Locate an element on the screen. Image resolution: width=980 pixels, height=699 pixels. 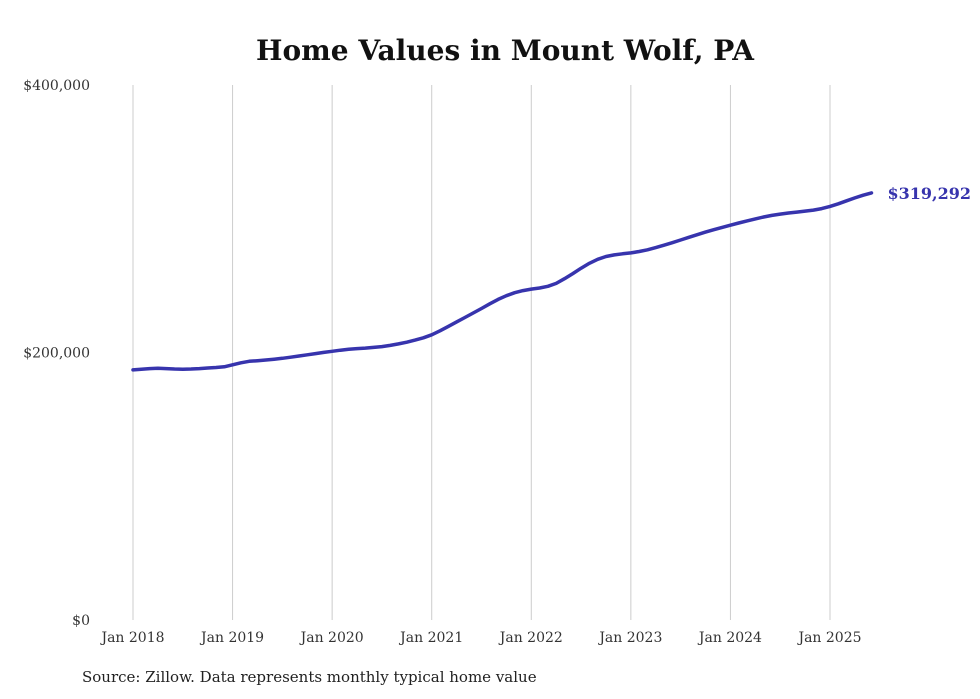
y-tick-label: $200,000 is located at coordinates (56, 354).